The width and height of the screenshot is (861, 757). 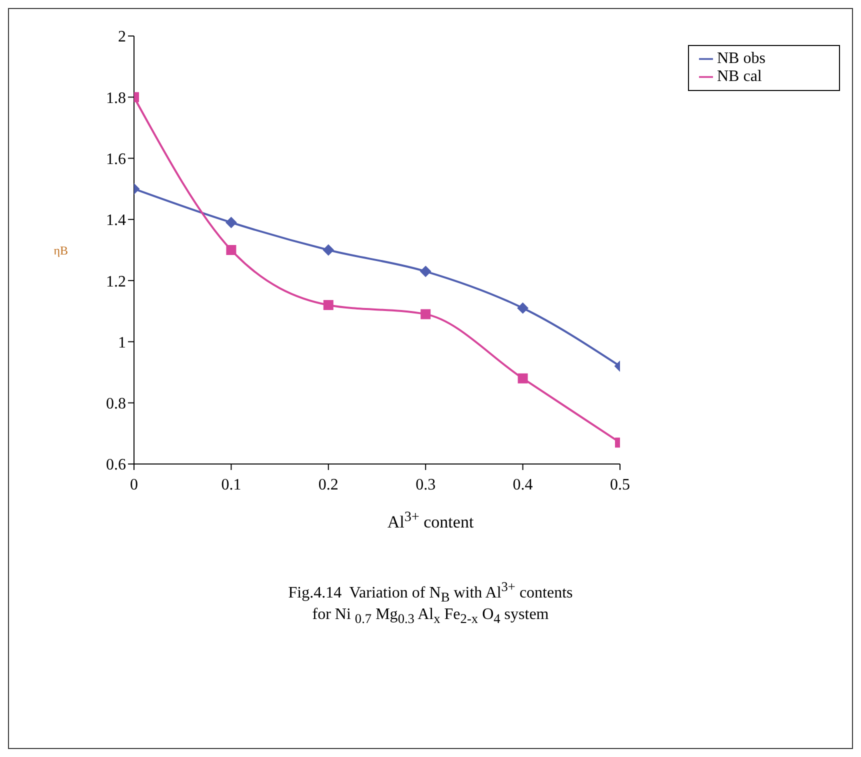 What do you see at coordinates (741, 58) in the screenshot?
I see `legend-label: NB obs` at bounding box center [741, 58].